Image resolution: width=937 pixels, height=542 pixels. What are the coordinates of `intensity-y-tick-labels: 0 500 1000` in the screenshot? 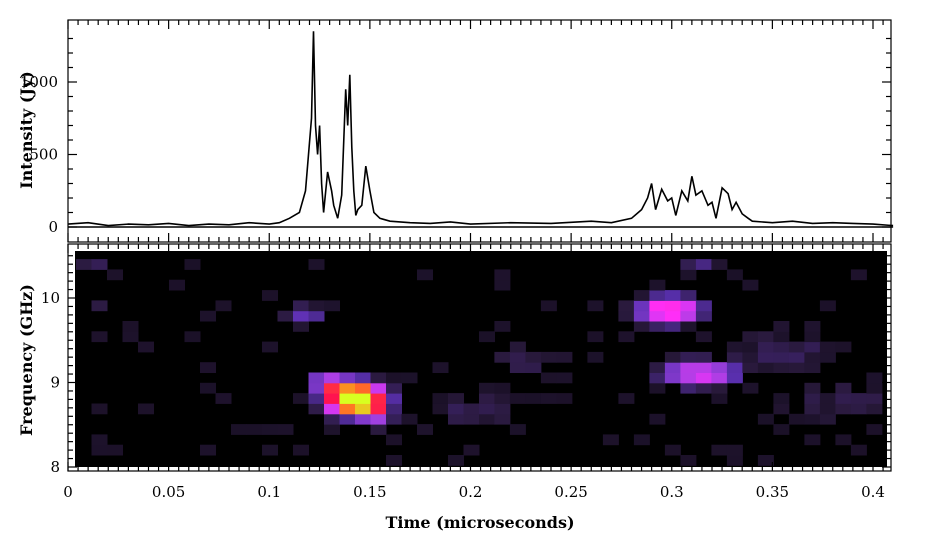 It's located at (39, 154).